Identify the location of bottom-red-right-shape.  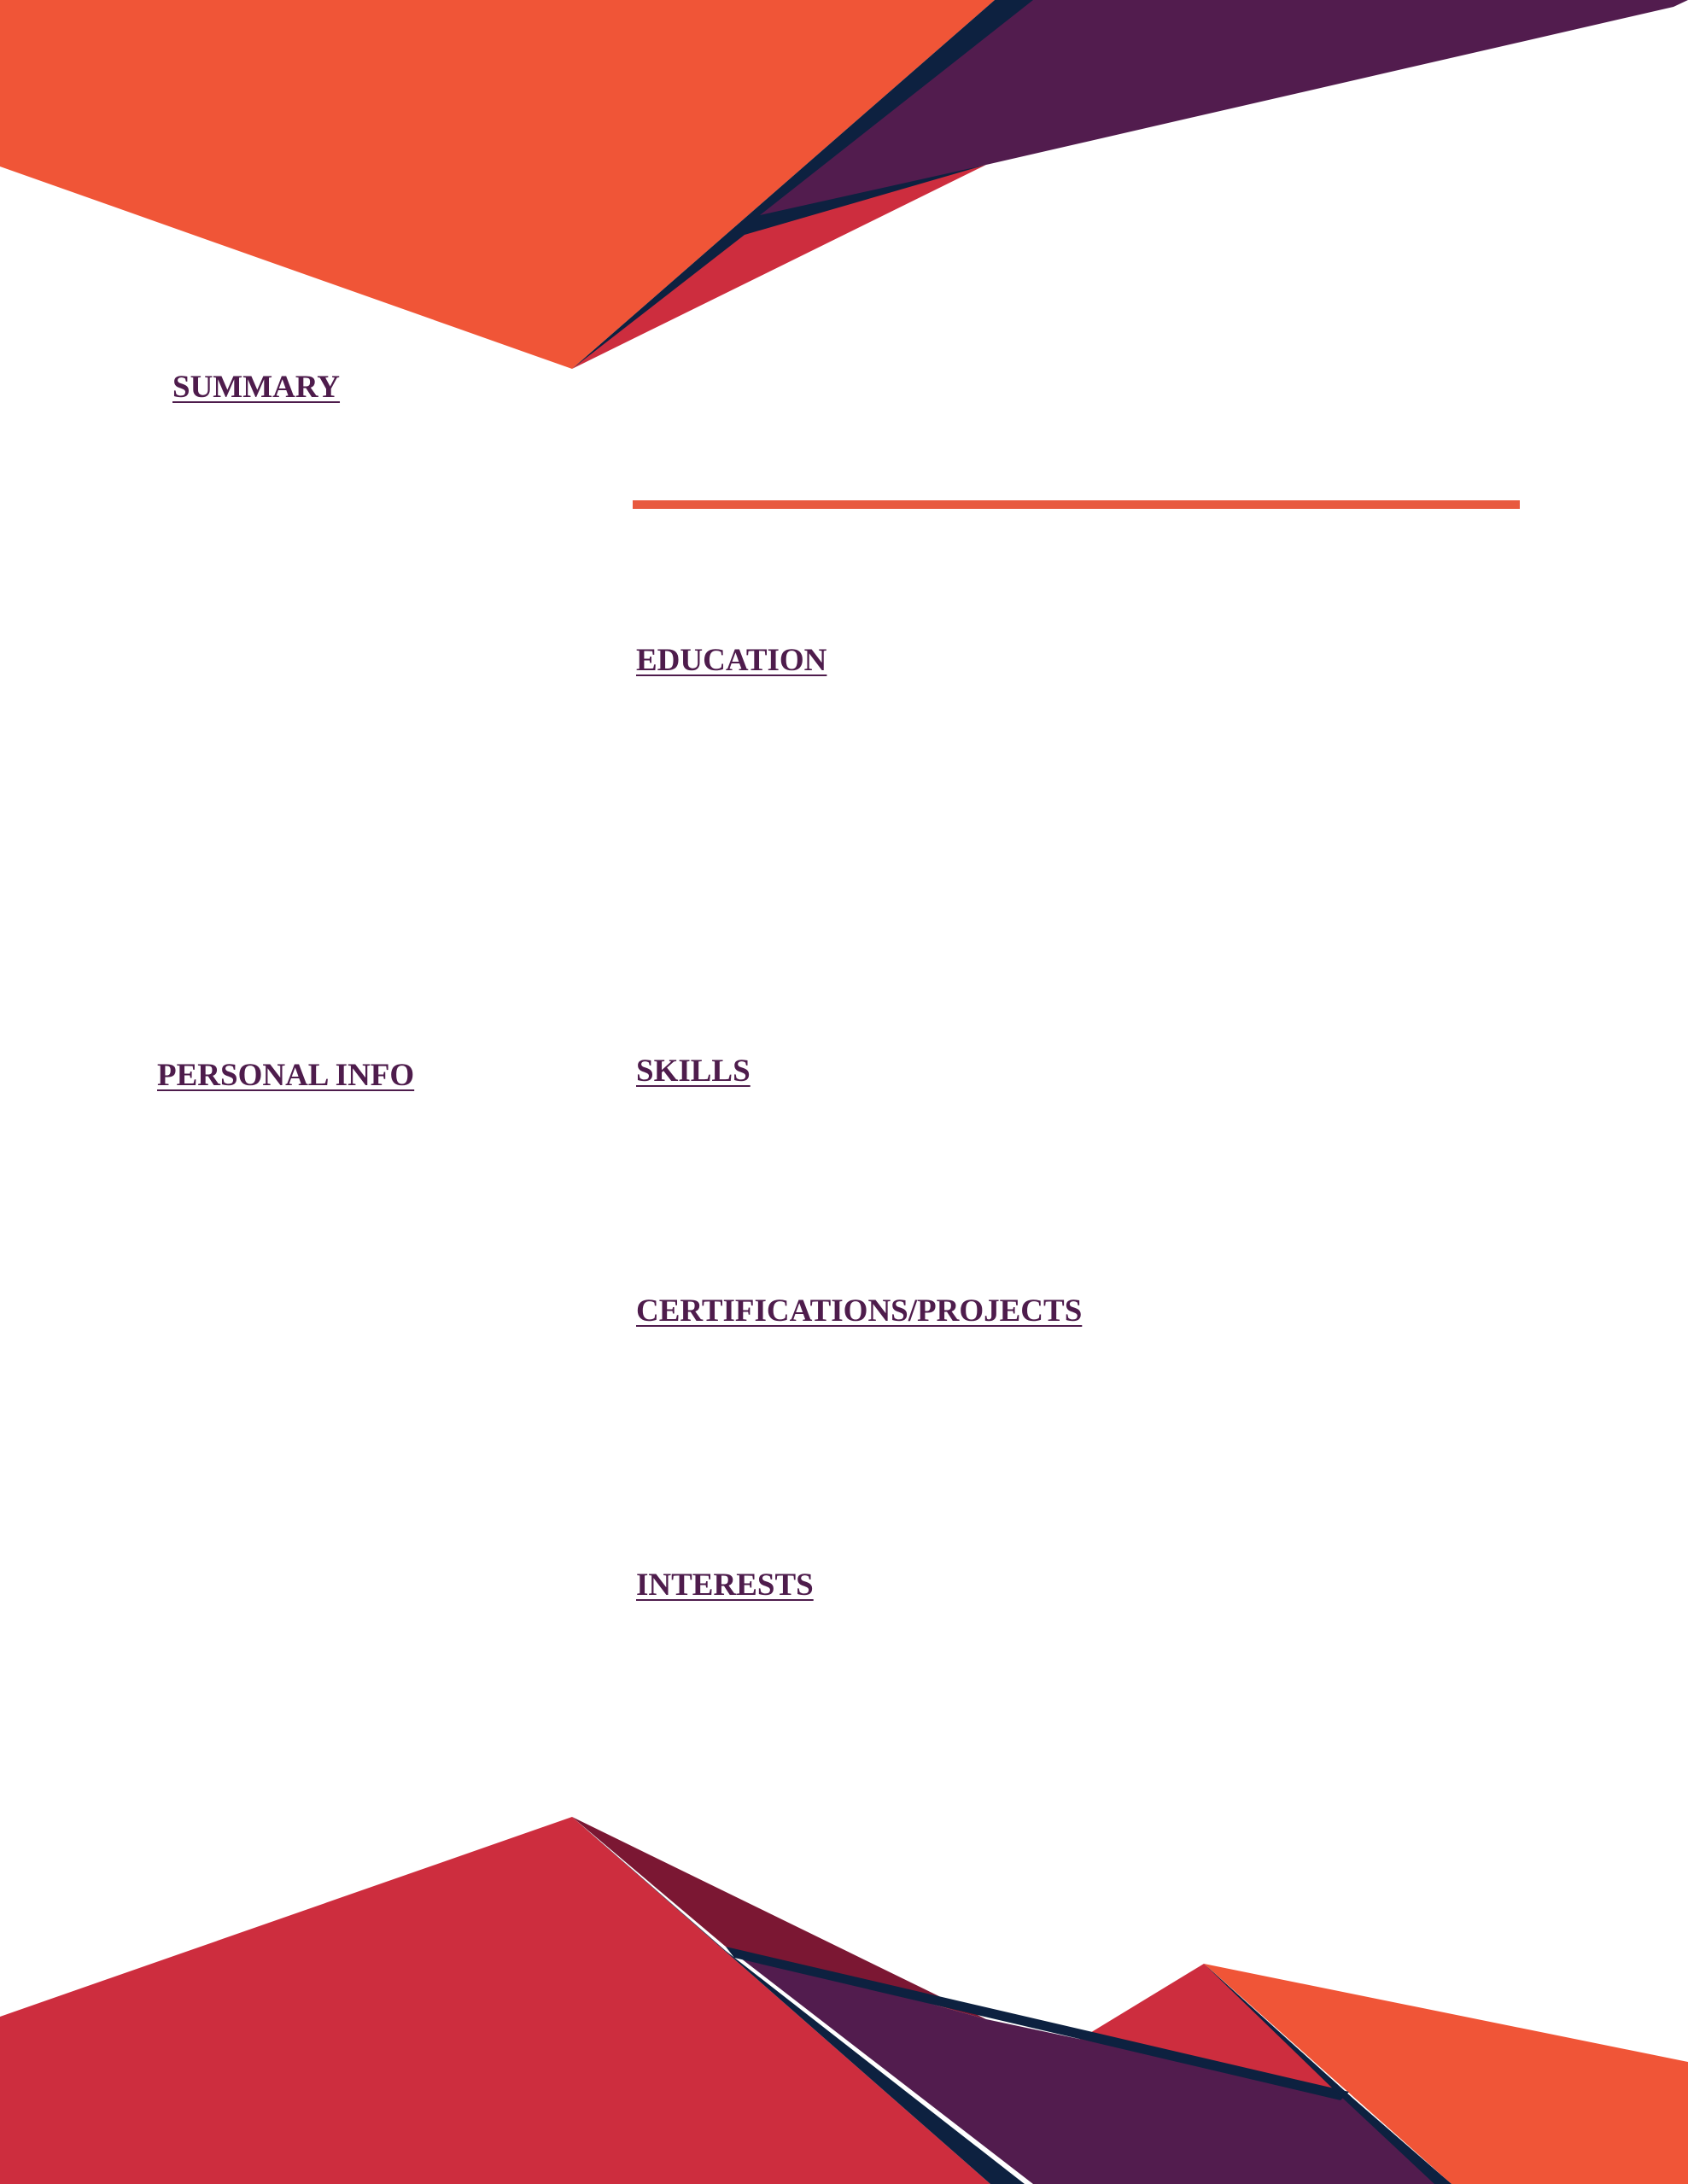
(1209, 2028).